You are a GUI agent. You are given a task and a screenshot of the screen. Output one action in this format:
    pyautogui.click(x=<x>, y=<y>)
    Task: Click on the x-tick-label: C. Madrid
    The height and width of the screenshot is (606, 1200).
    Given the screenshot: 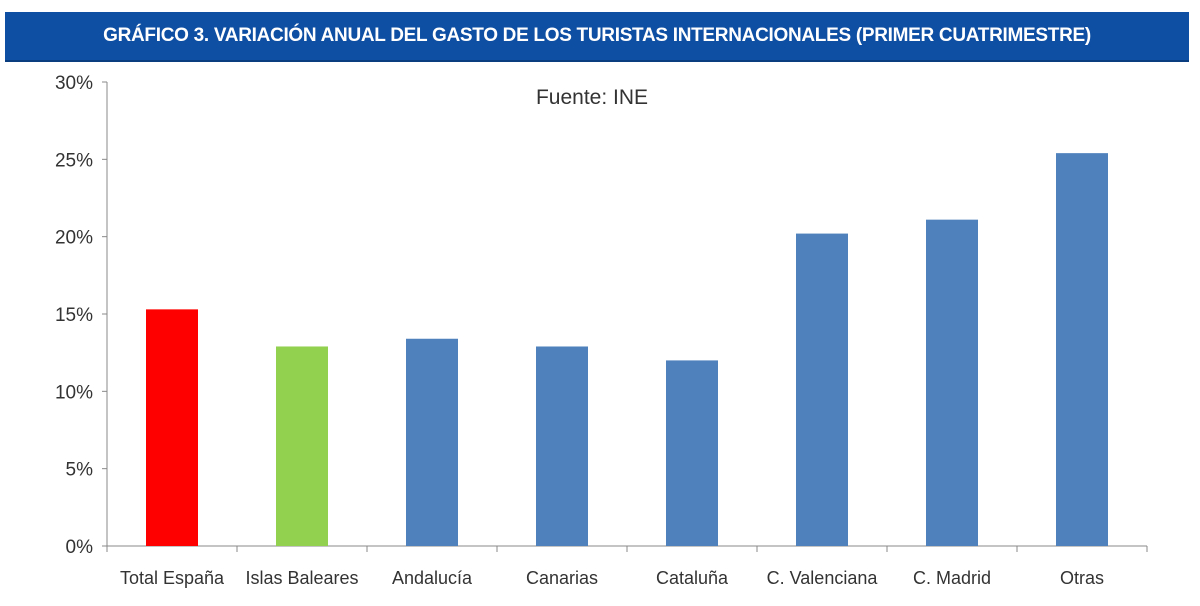 What is the action you would take?
    pyautogui.click(x=952, y=578)
    